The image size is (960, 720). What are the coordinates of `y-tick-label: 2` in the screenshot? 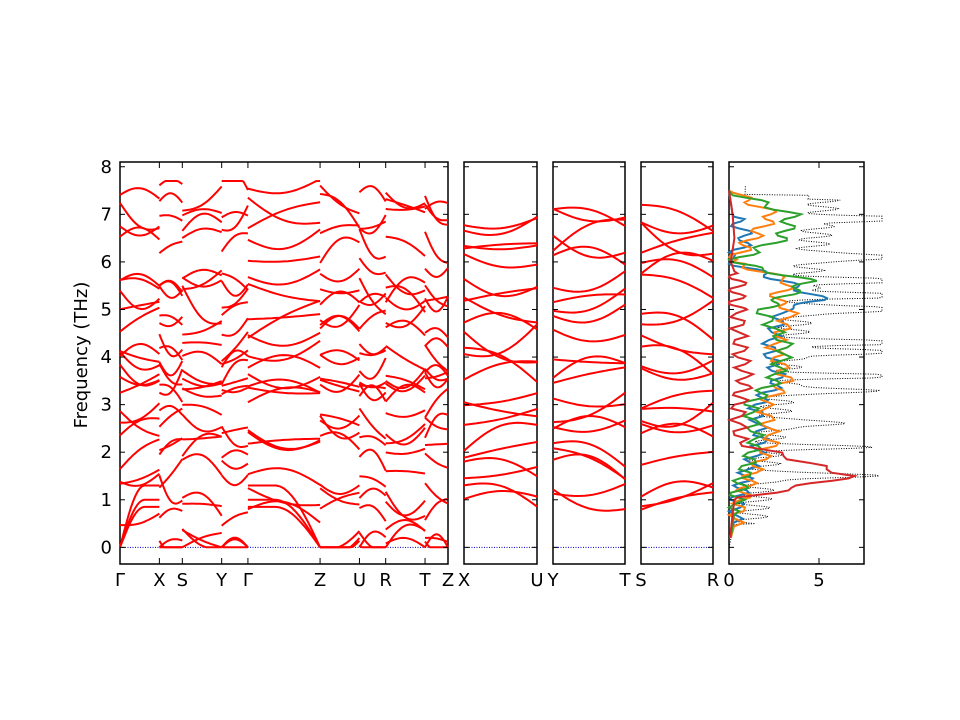 It's located at (106, 452).